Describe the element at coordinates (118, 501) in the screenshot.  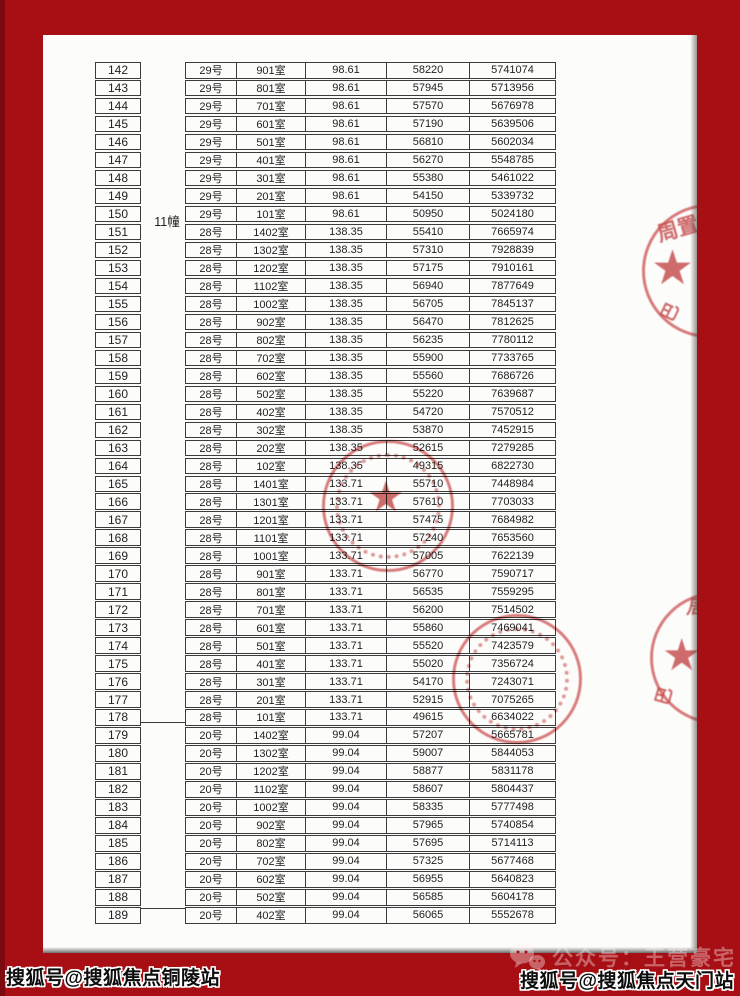
I see `row-number-box: 166` at that location.